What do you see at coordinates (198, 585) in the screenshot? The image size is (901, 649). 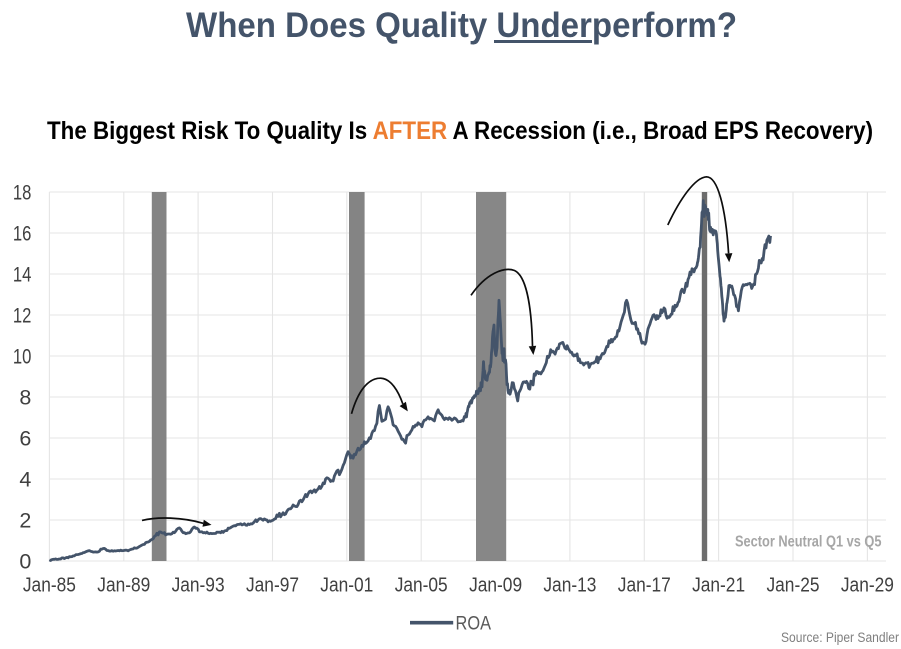 I see `svg-text: Jan-93` at bounding box center [198, 585].